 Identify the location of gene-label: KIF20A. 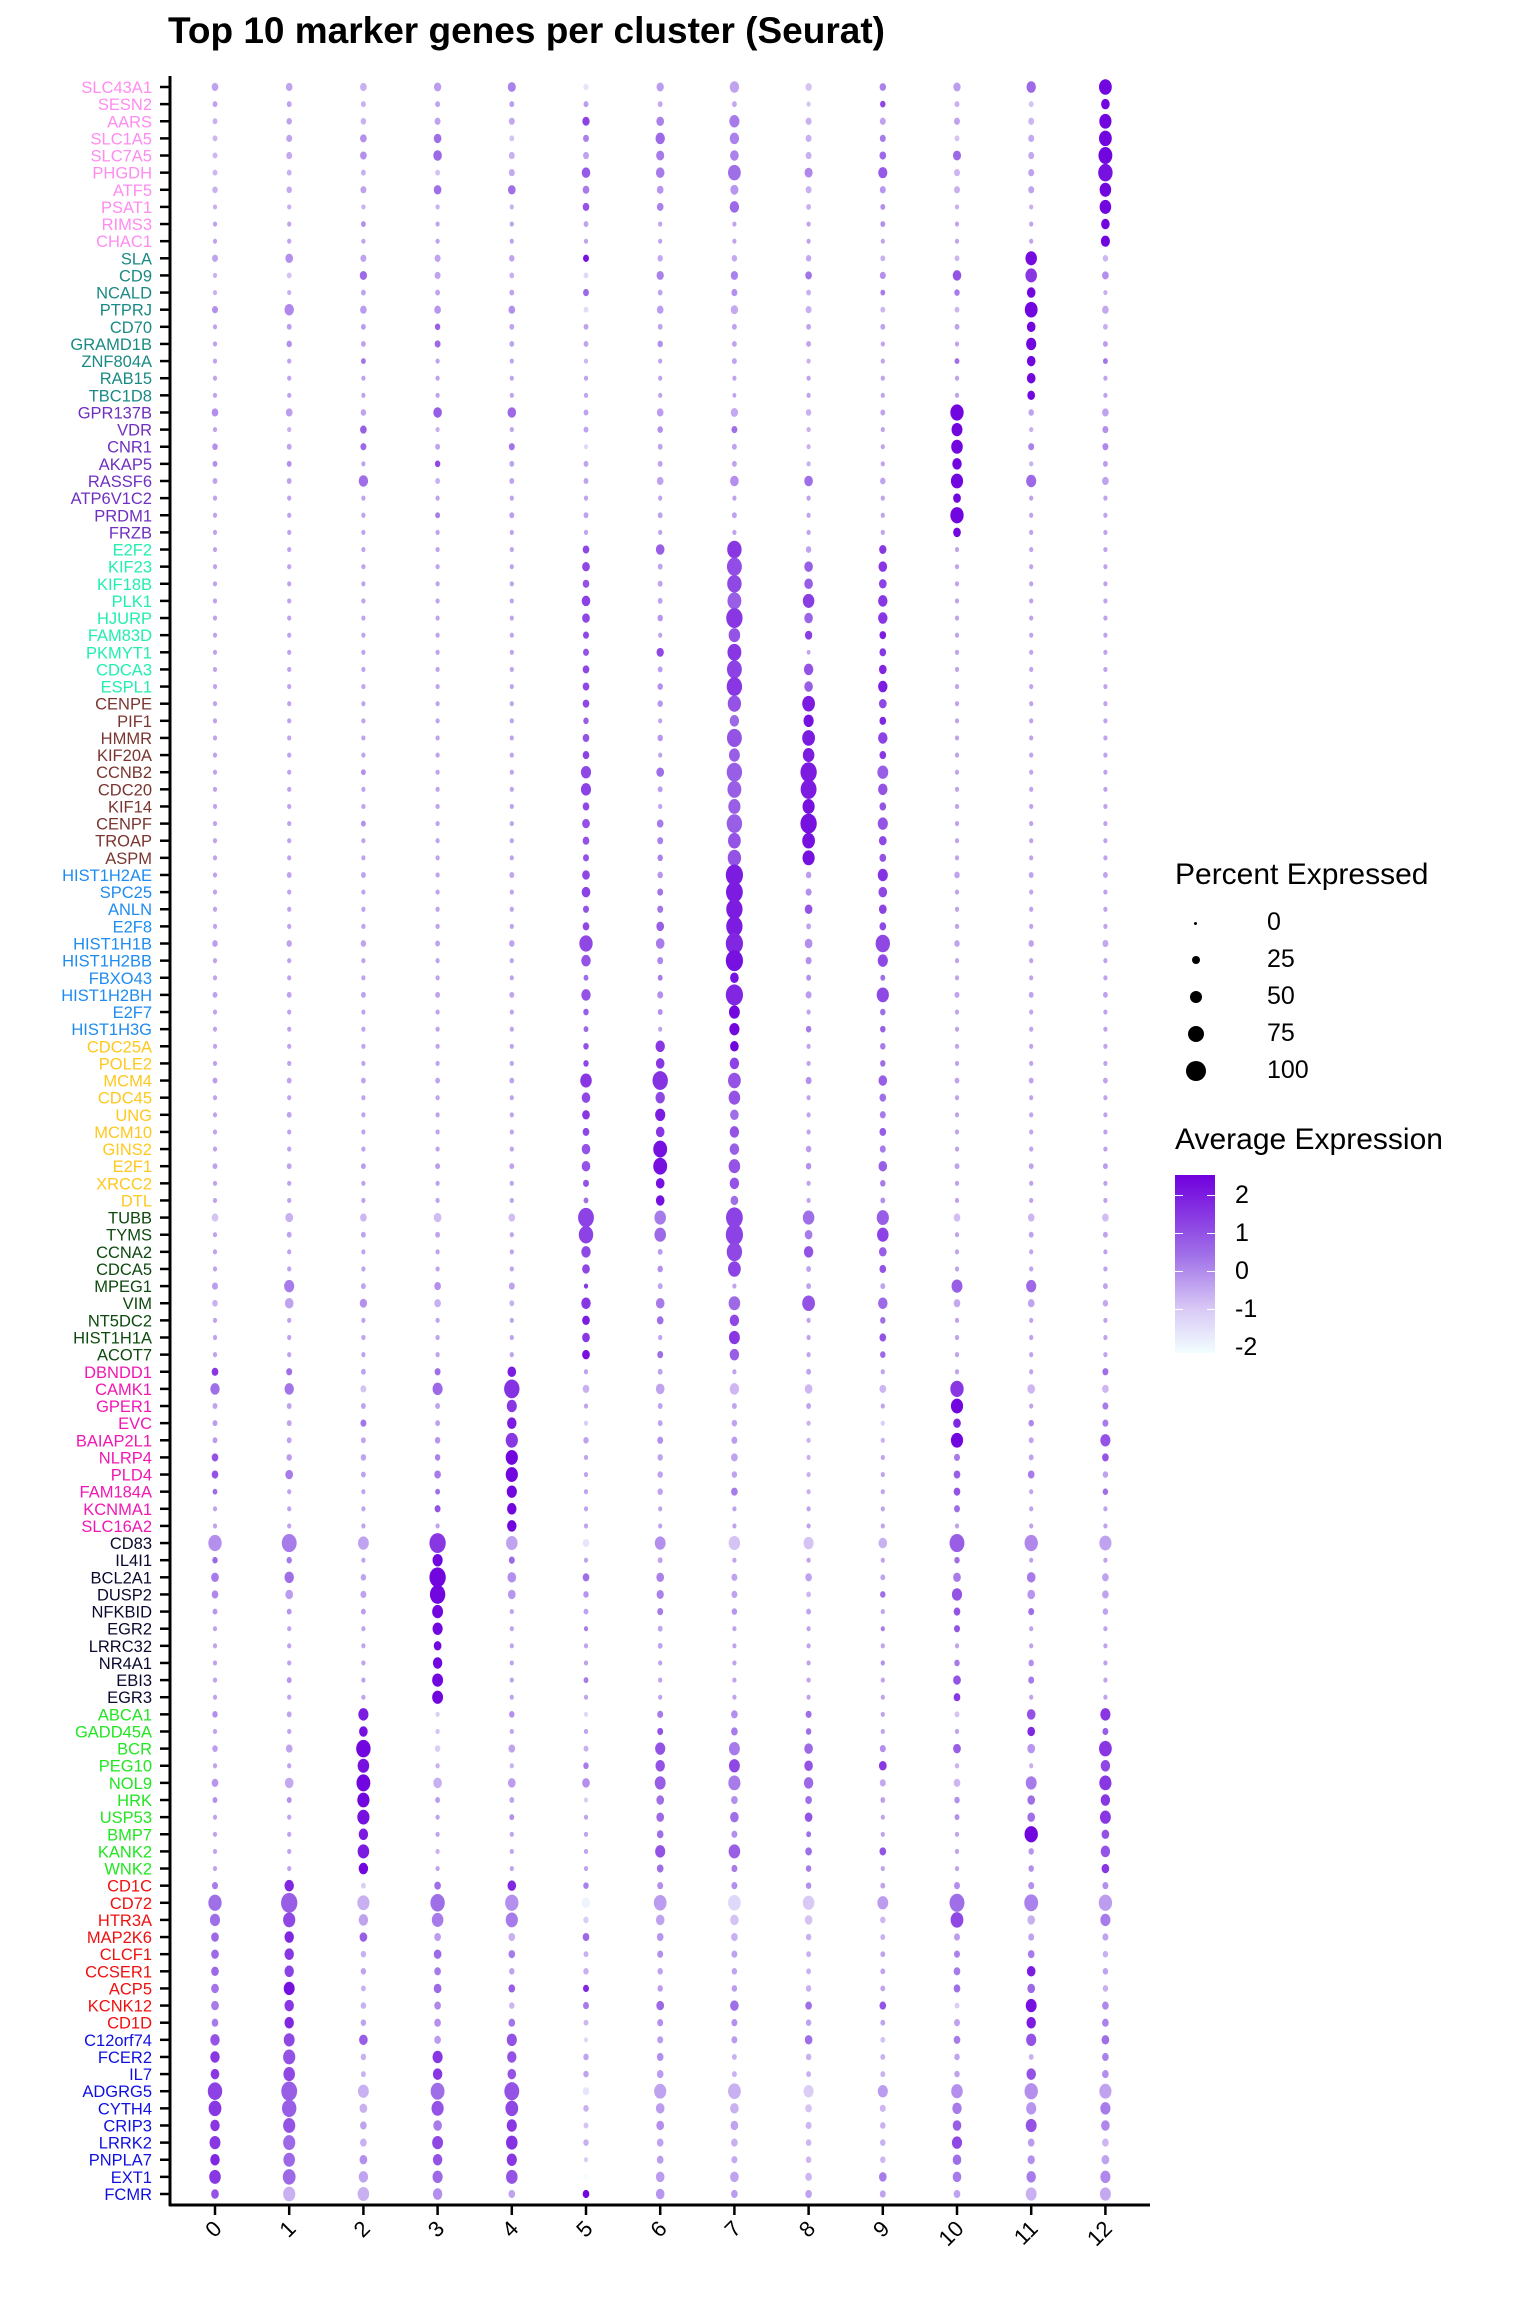
(124, 756).